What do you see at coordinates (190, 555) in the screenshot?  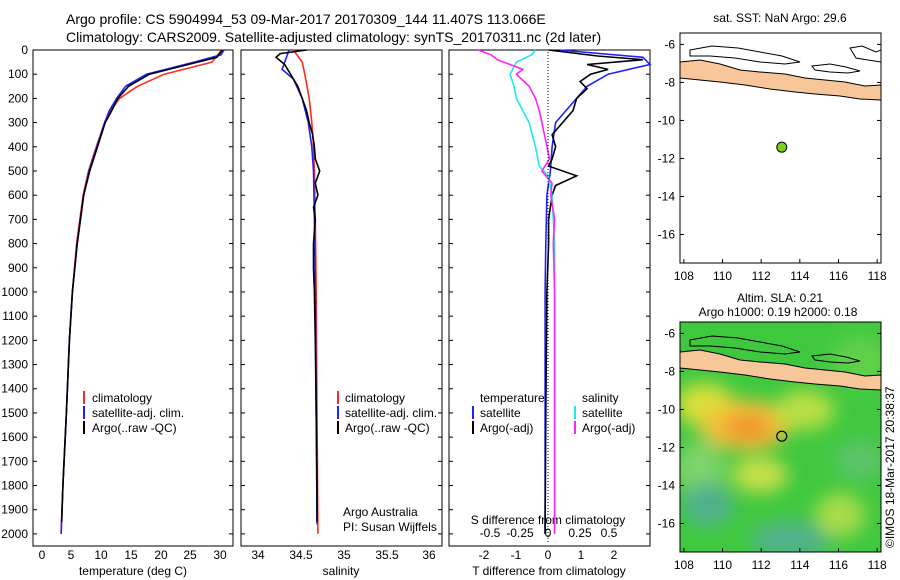 I see `svg-text: 25` at bounding box center [190, 555].